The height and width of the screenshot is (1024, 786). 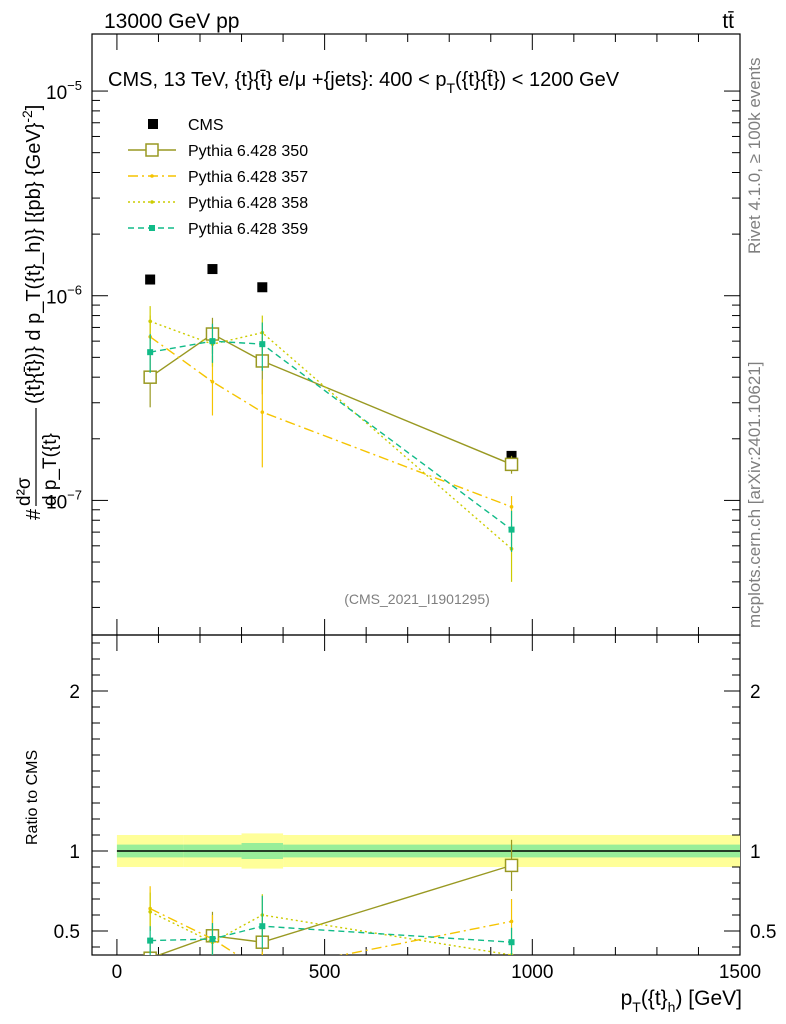 I want to click on main-series-layer, so click(x=331, y=423).